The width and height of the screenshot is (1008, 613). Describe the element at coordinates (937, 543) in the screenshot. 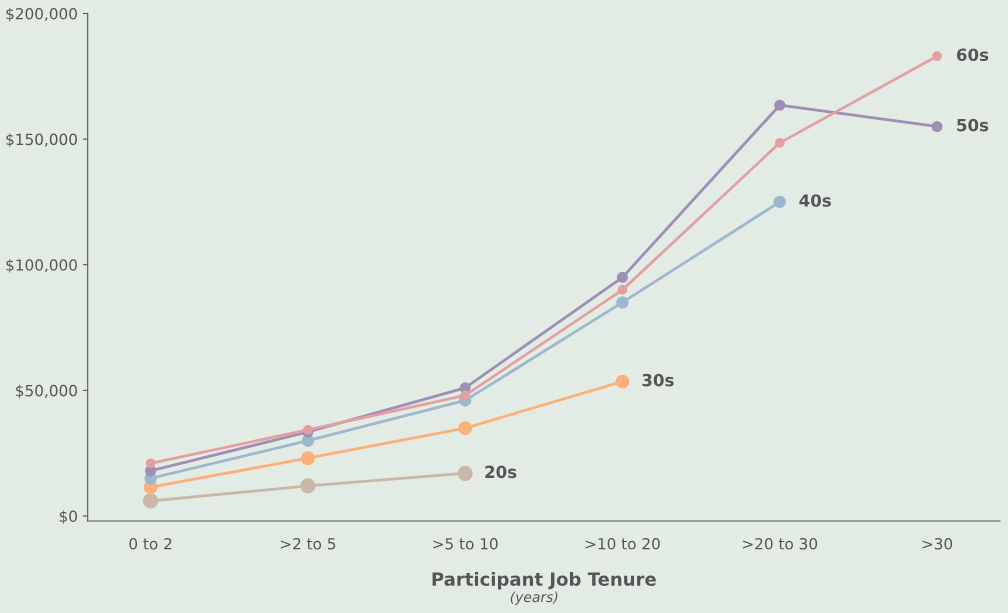

I see `x-tick-label: >30` at that location.